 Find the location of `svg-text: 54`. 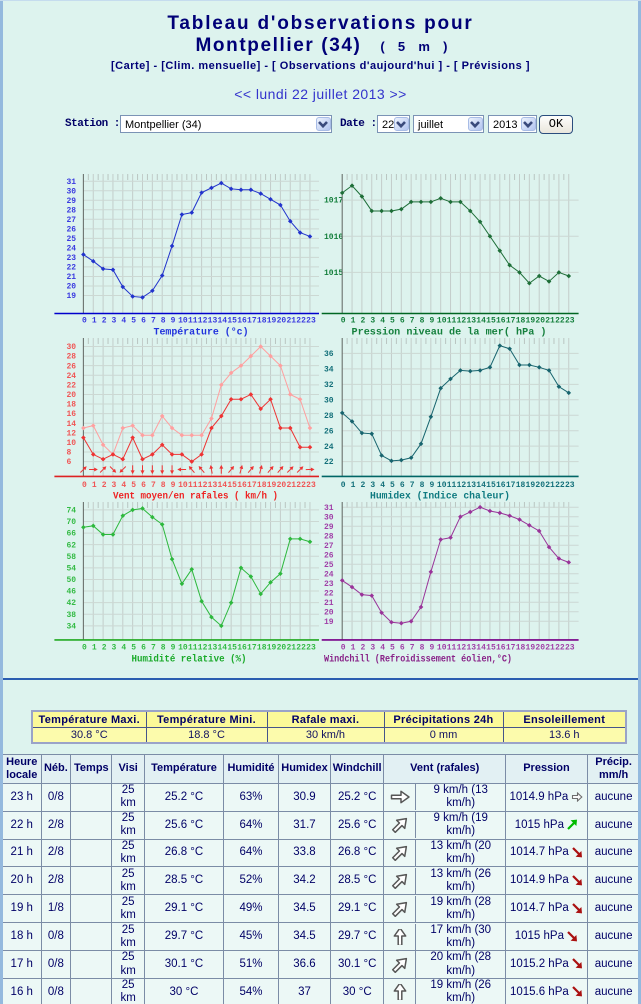

svg-text: 54 is located at coordinates (72, 568).